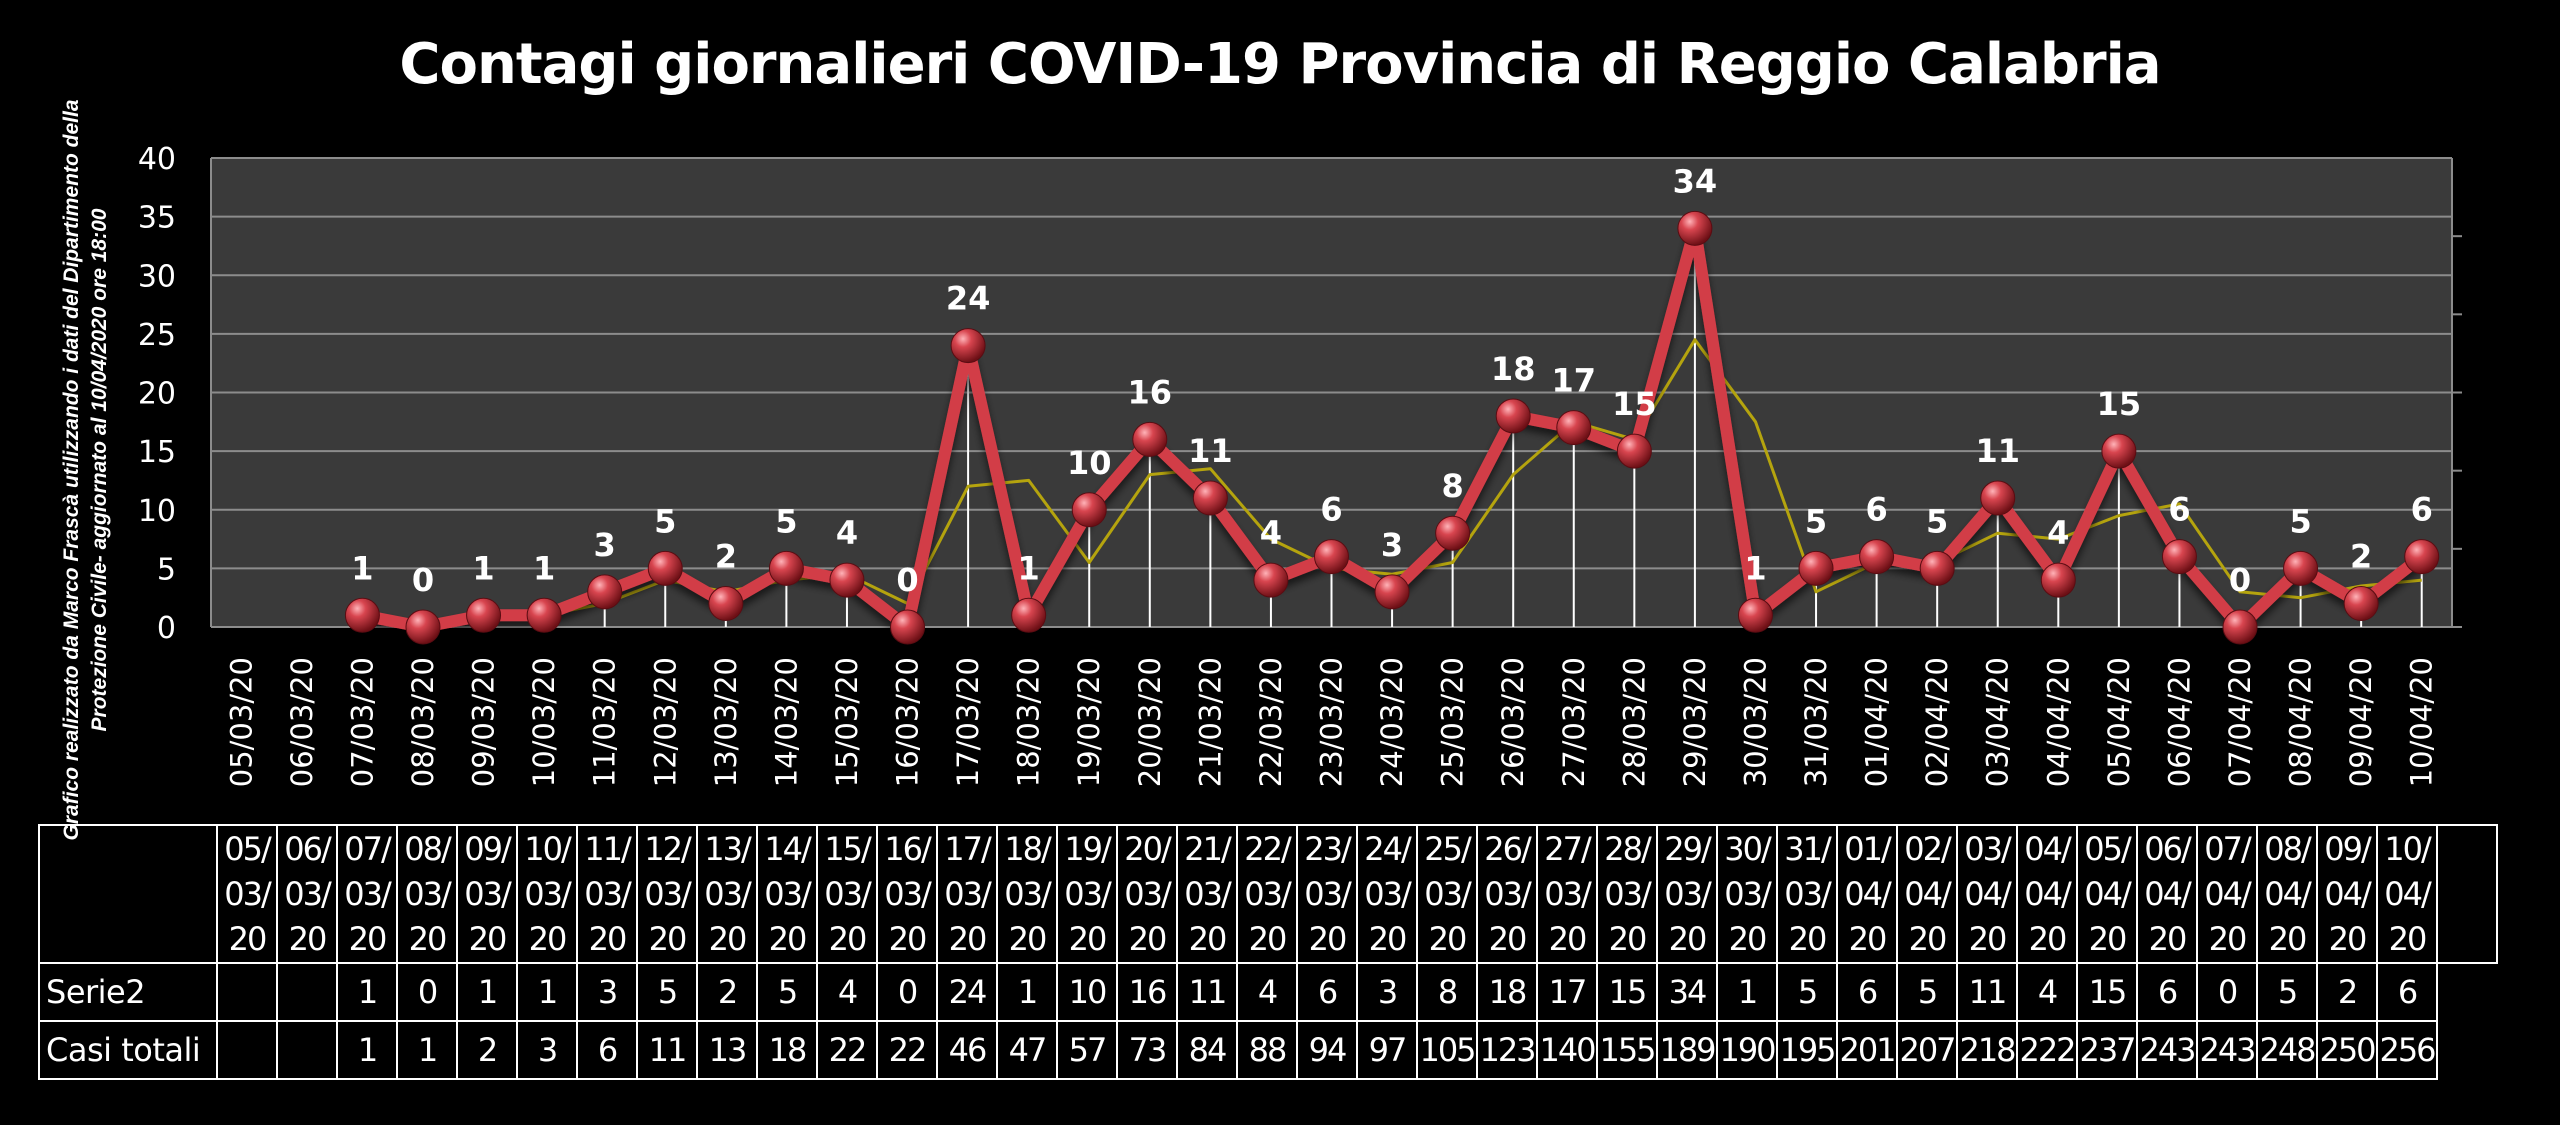  What do you see at coordinates (166, 569) in the screenshot?
I see `y-tick-label: 5` at bounding box center [166, 569].